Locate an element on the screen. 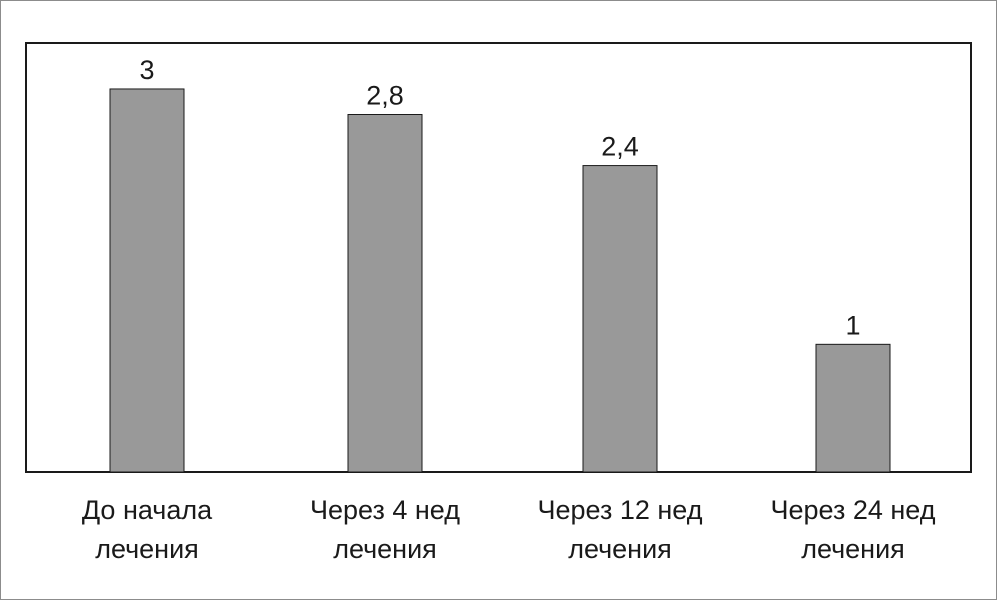 The width and height of the screenshot is (997, 600). category-label-1-line-1: До начала is located at coordinates (147, 510).